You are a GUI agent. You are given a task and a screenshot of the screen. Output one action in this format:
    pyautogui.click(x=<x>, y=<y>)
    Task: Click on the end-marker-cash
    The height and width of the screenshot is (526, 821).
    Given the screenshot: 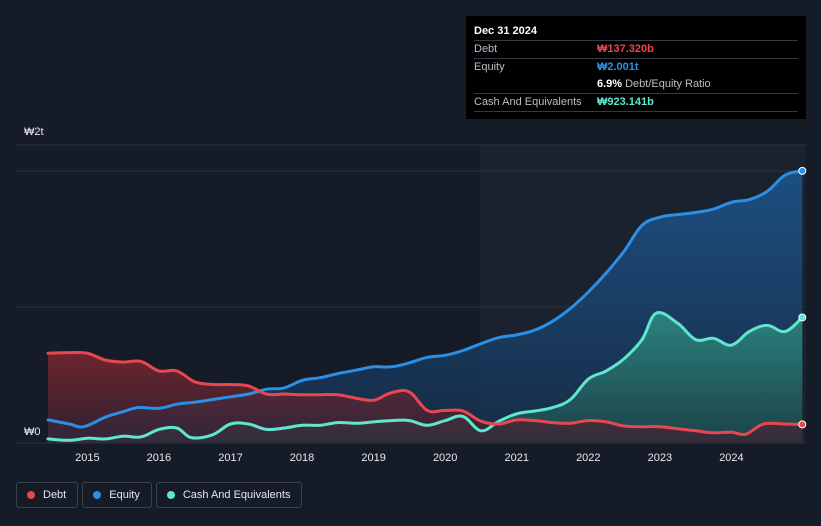 What is the action you would take?
    pyautogui.click(x=802, y=317)
    